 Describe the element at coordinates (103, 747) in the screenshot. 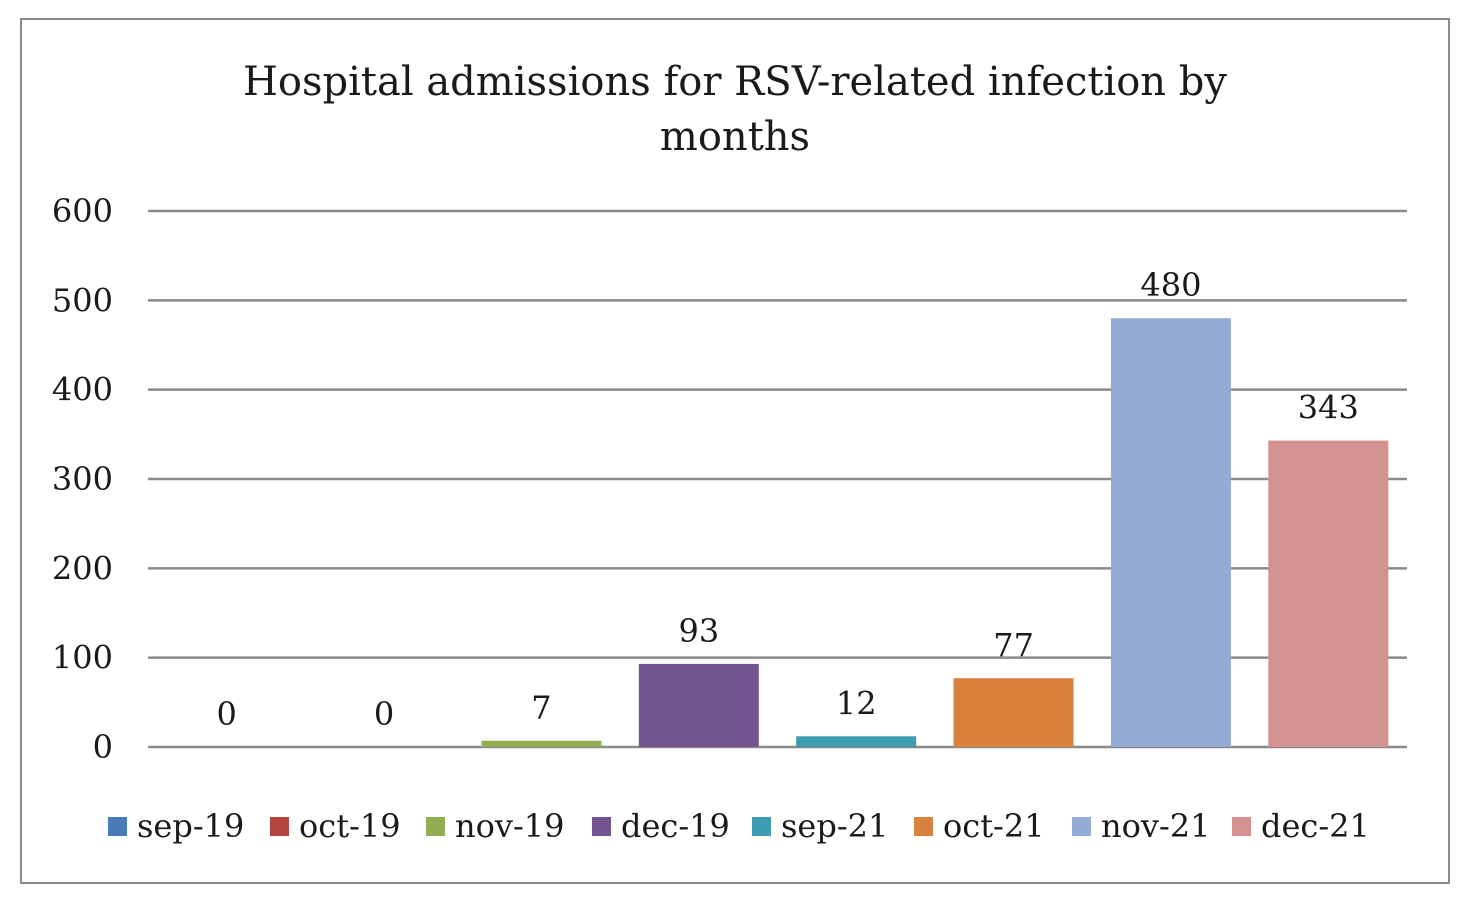

I see `y-tick-label: 0` at that location.